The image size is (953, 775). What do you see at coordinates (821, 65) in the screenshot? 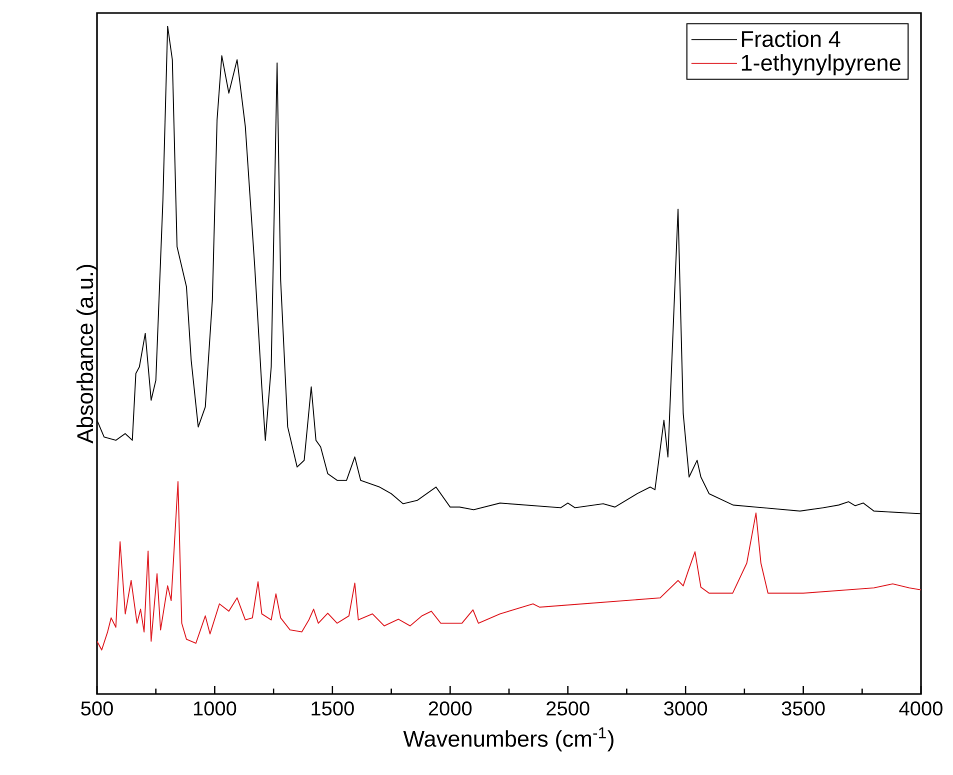
I see `legend-label: 1-ethynylpyrene` at bounding box center [821, 65].